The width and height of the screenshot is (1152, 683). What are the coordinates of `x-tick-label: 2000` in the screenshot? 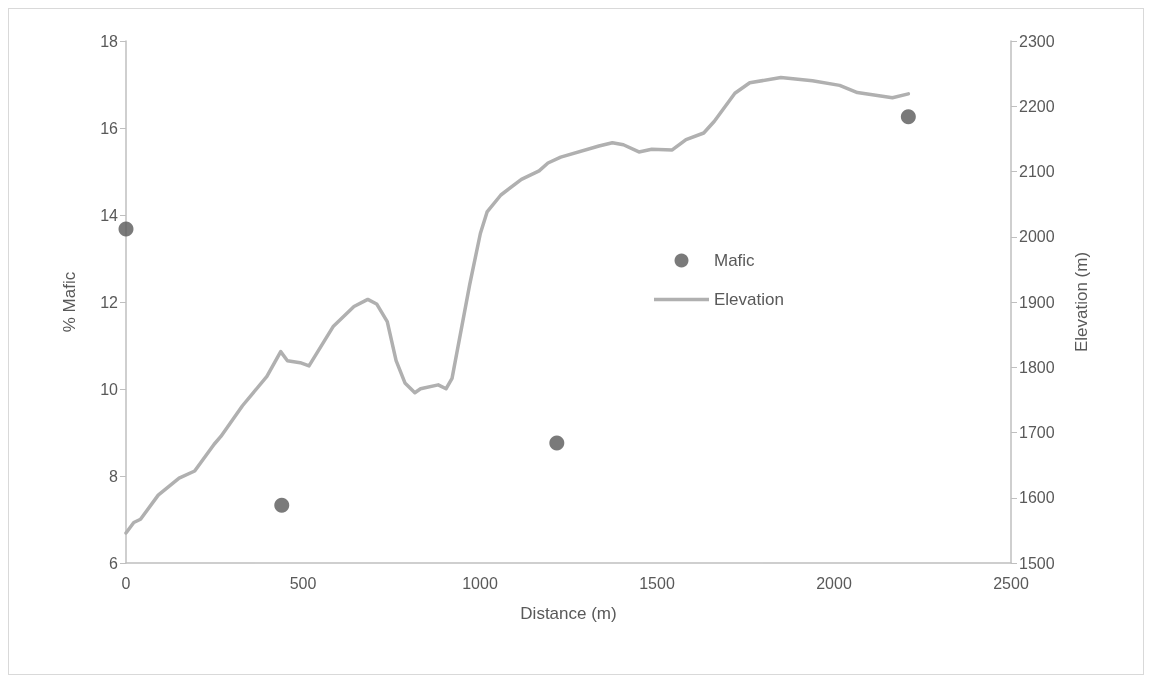 It's located at (834, 583).